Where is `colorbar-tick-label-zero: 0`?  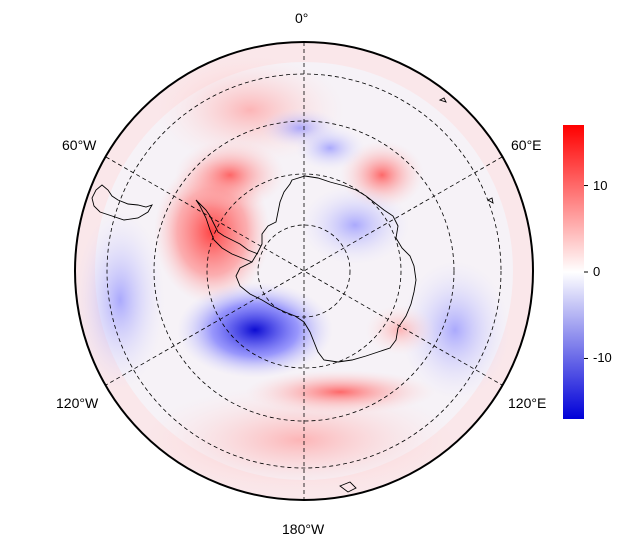
colorbar-tick-label-zero: 0 is located at coordinates (597, 271).